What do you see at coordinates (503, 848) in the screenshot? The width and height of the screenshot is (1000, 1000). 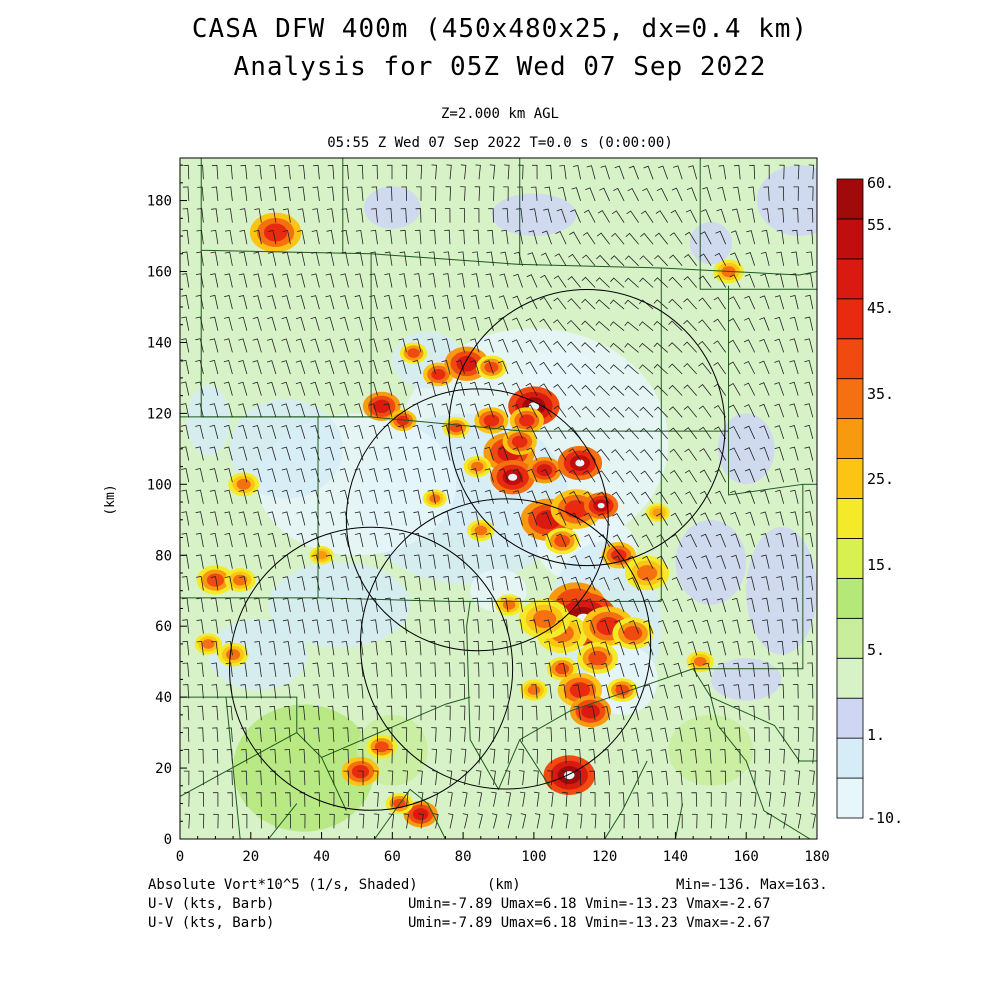 I see `x-axis: 0 20 40 60 80 100 120 140 160 180` at bounding box center [503, 848].